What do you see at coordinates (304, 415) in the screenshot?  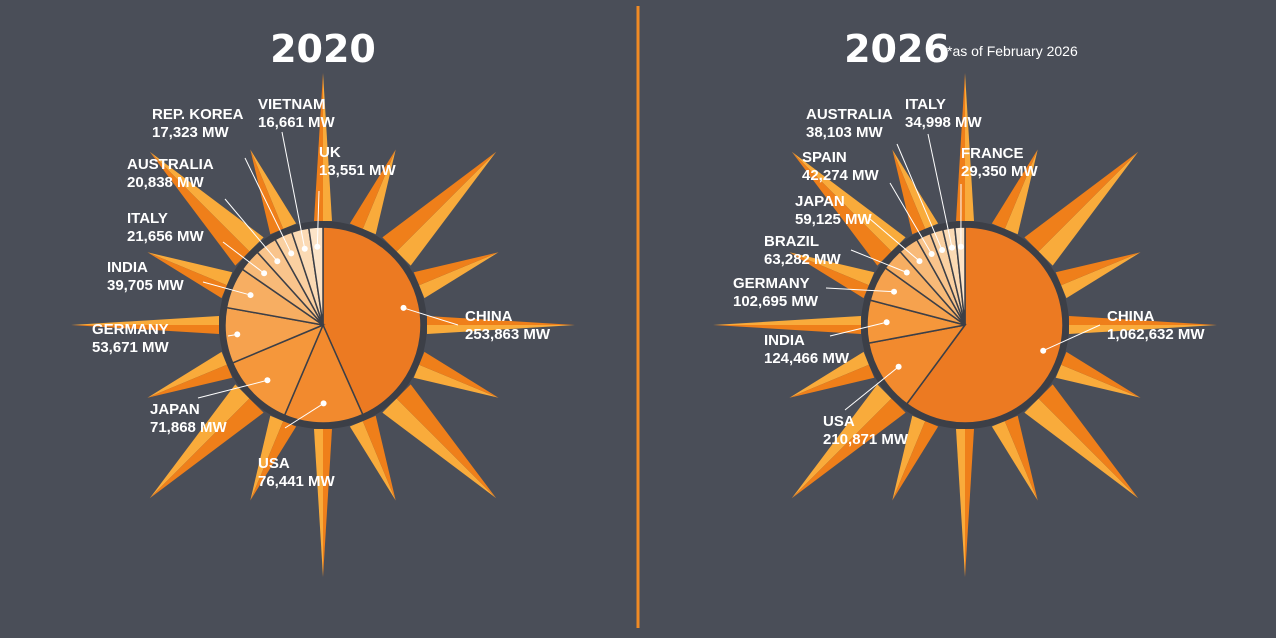 I see `leader-line-usa` at bounding box center [304, 415].